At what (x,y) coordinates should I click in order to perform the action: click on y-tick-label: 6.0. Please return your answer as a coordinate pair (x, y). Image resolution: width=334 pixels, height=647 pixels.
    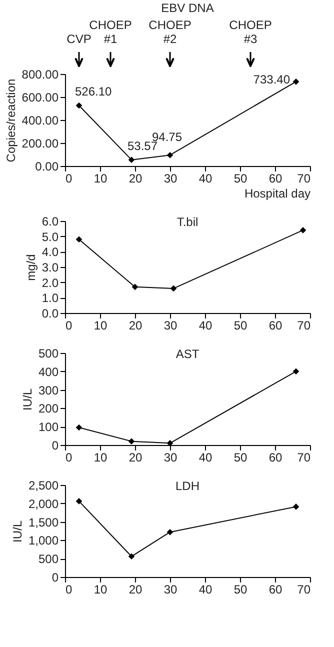
    Looking at the image, I should click on (50, 221).